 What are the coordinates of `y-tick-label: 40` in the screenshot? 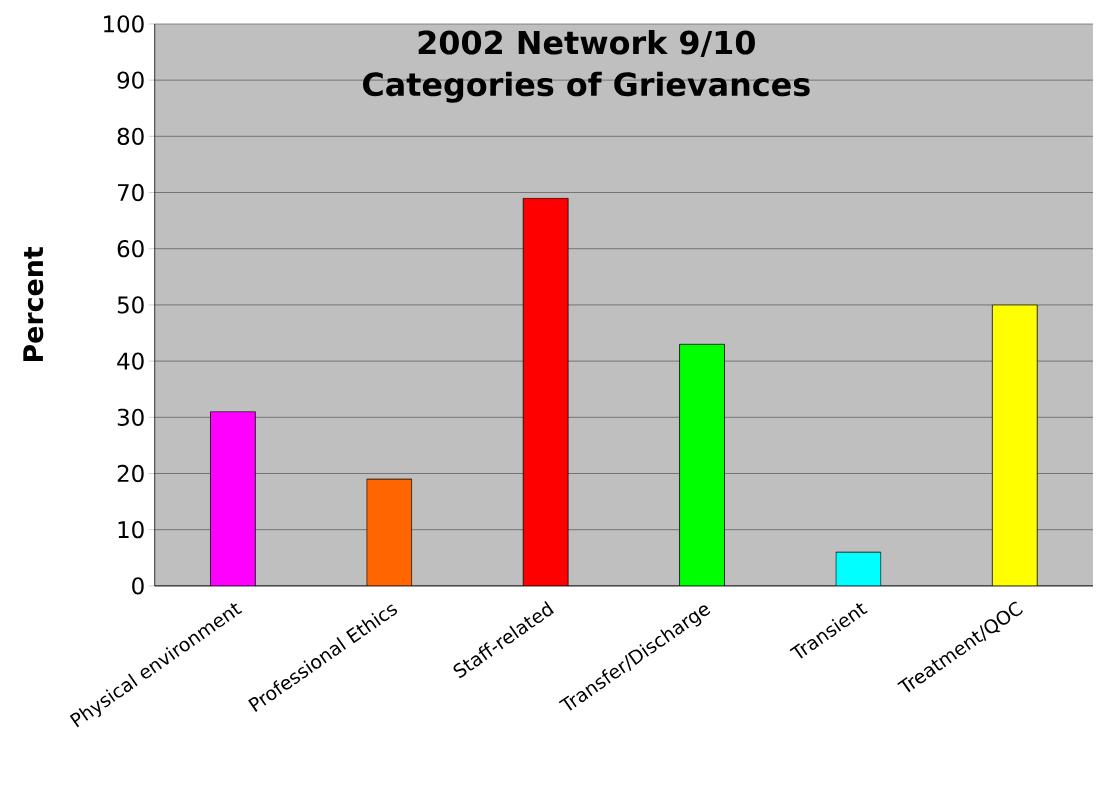 It's located at (130, 361).